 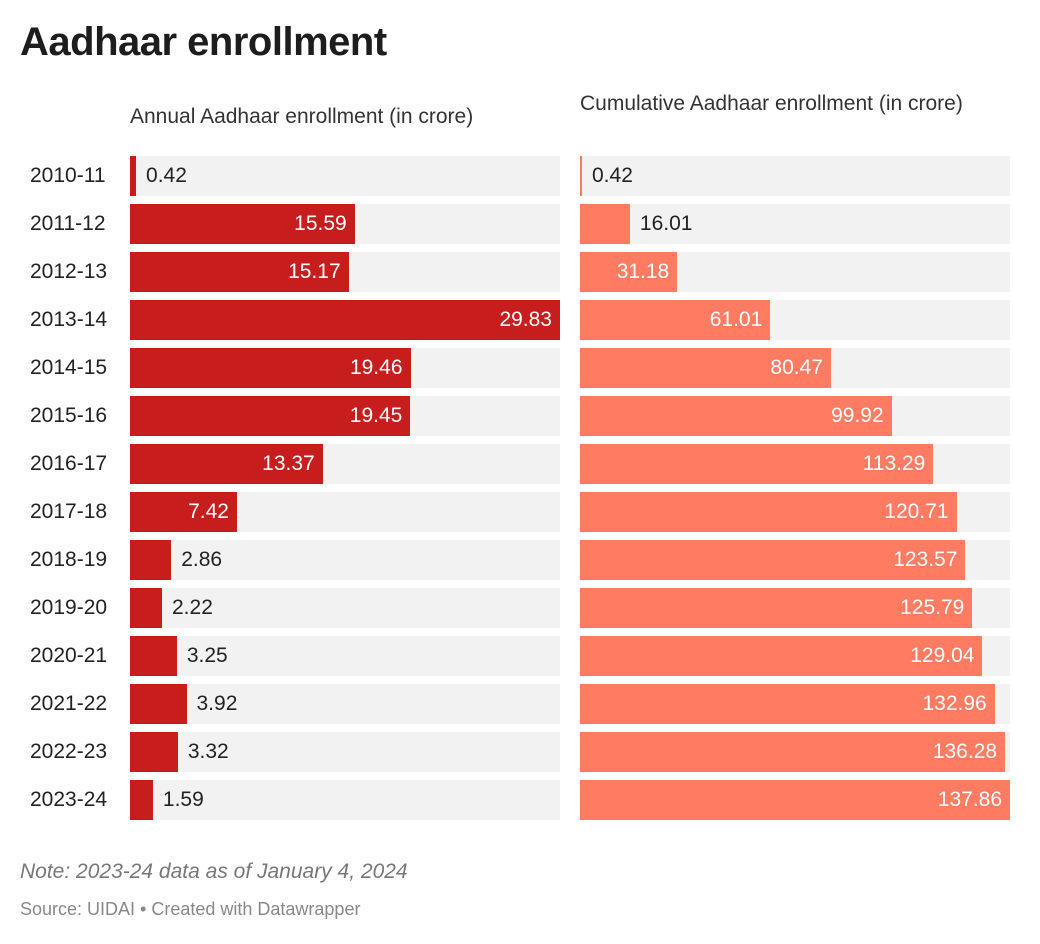 What do you see at coordinates (69, 511) in the screenshot?
I see `category-label: 2017-18` at bounding box center [69, 511].